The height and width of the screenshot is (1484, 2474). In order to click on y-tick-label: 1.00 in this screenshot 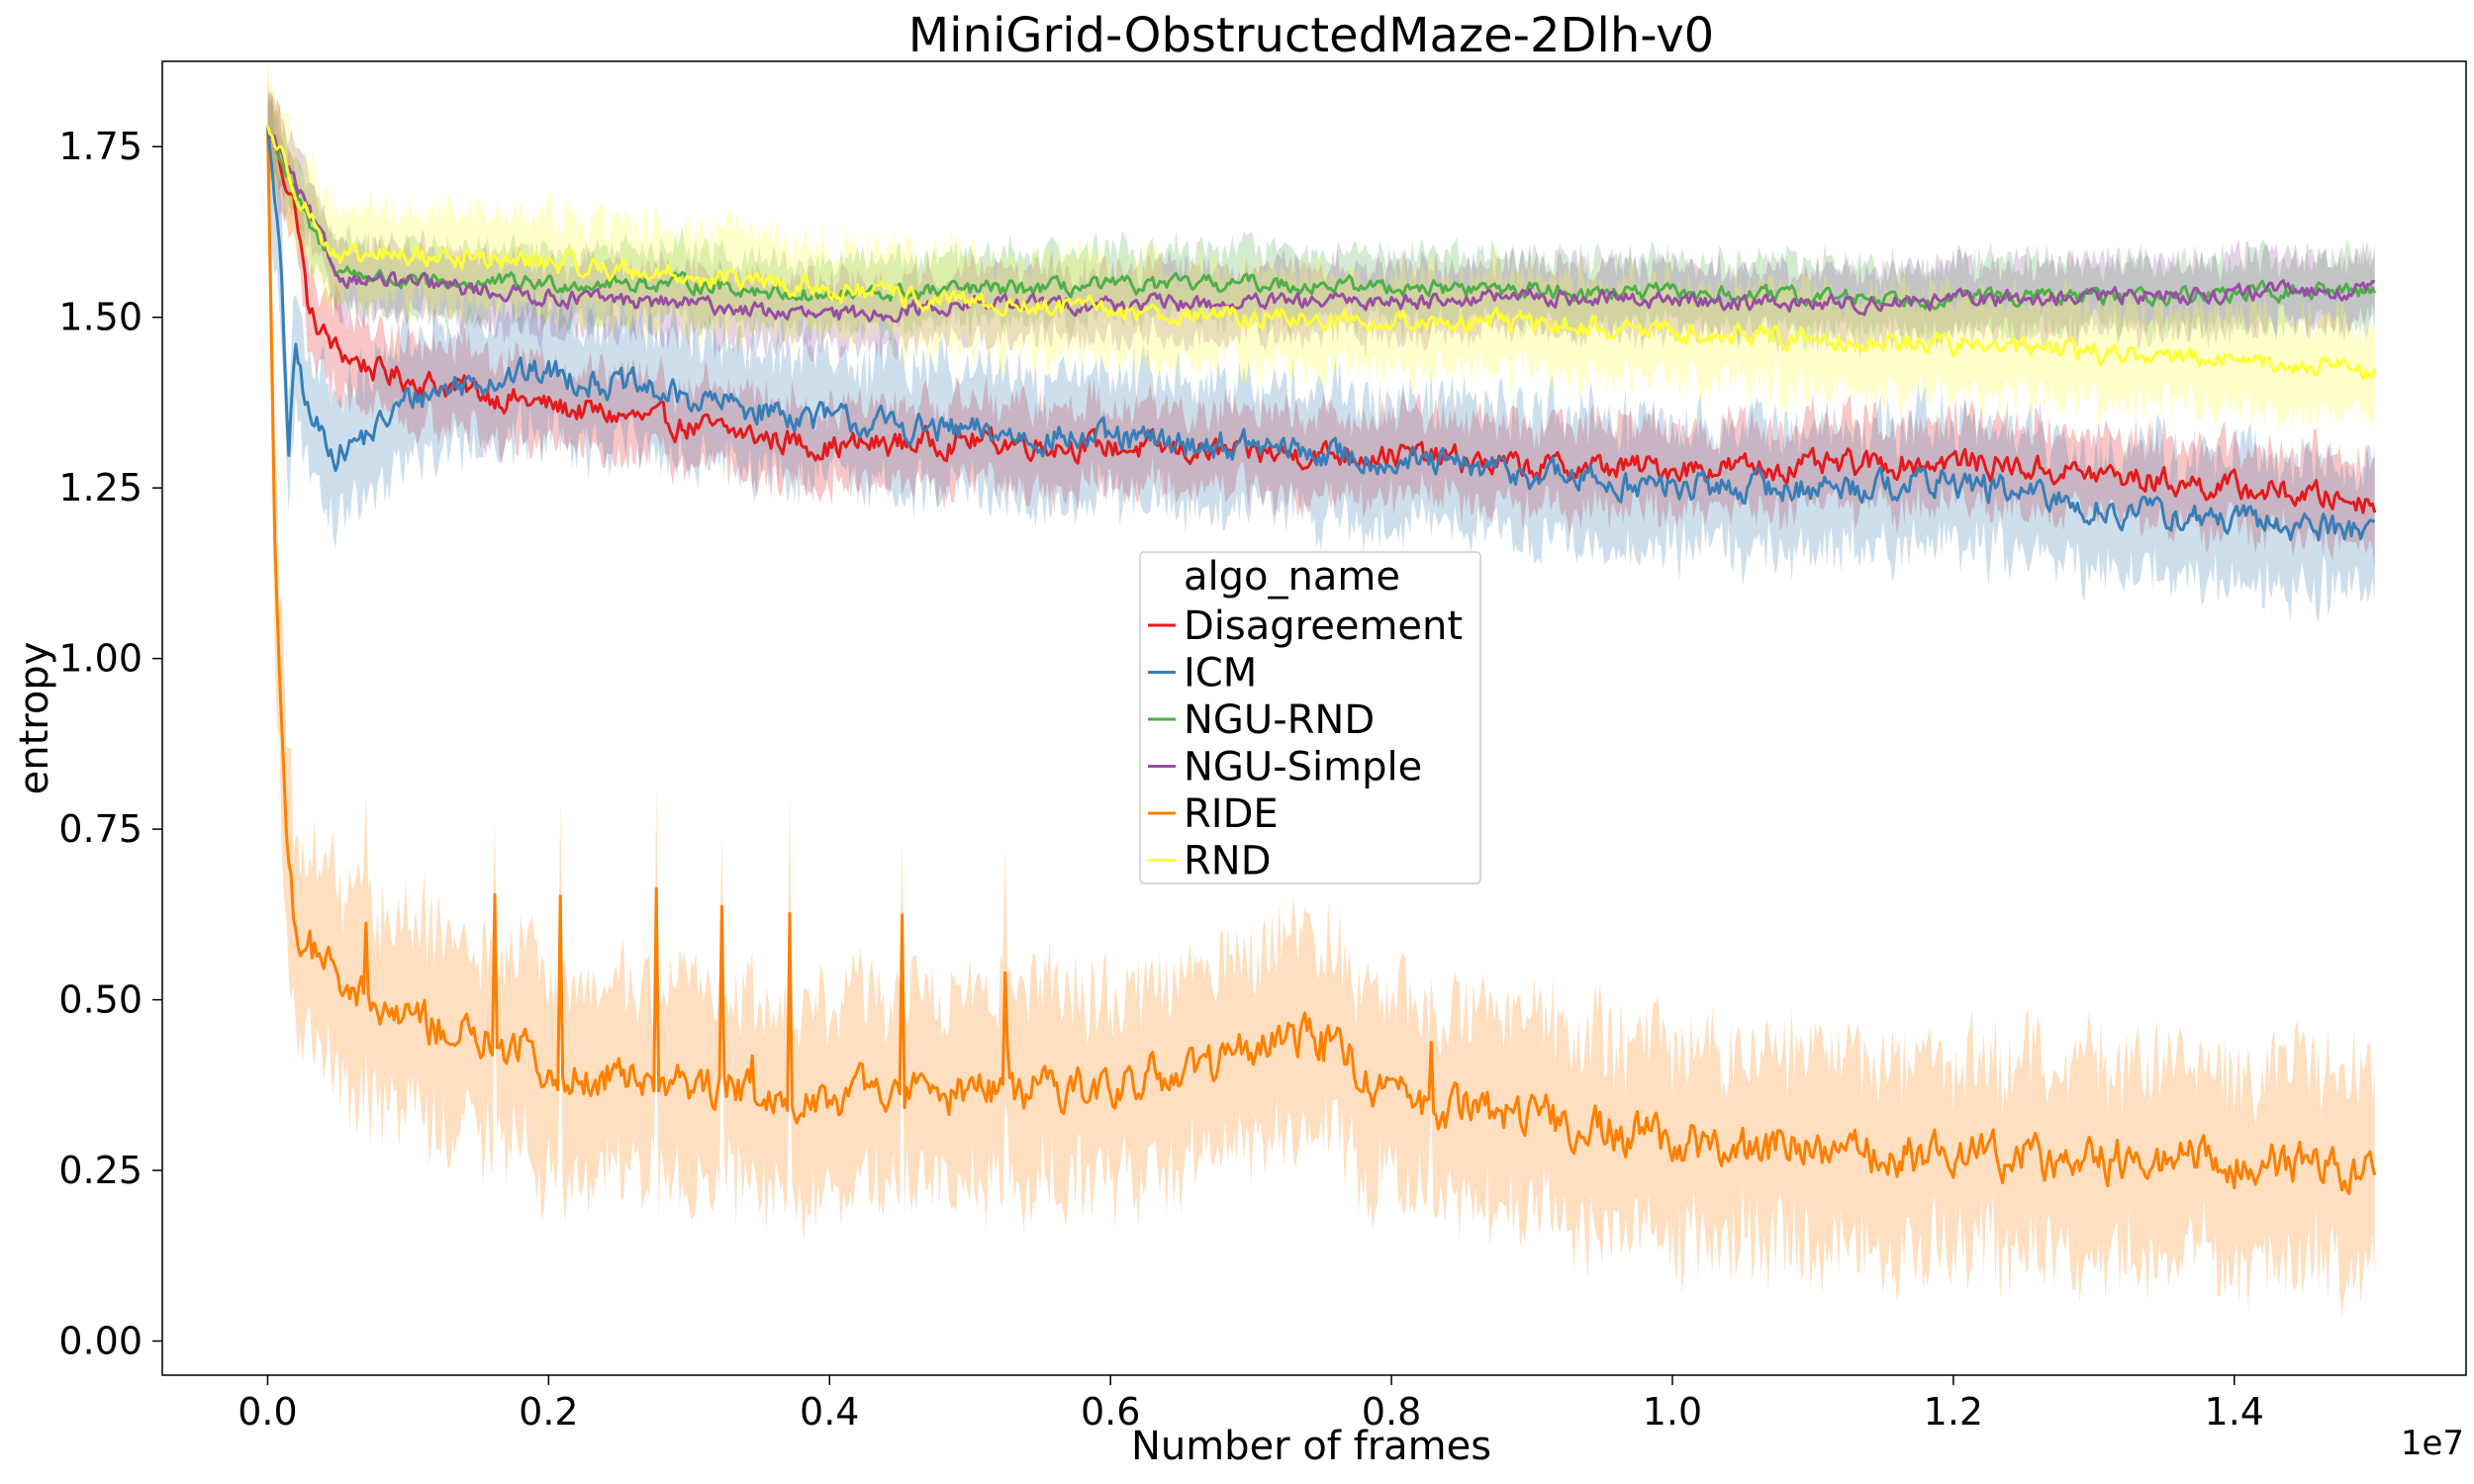, I will do `click(101, 659)`.